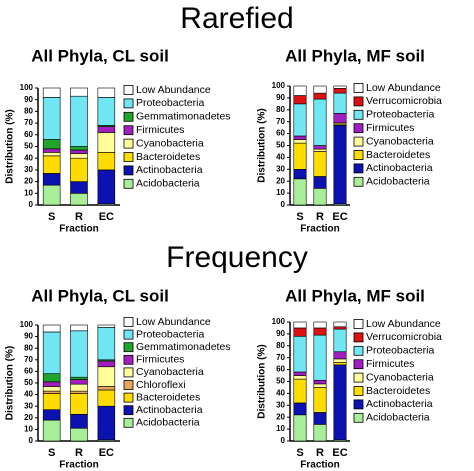  Describe the element at coordinates (280, 192) in the screenshot. I see `y-tick-label: 10` at that location.